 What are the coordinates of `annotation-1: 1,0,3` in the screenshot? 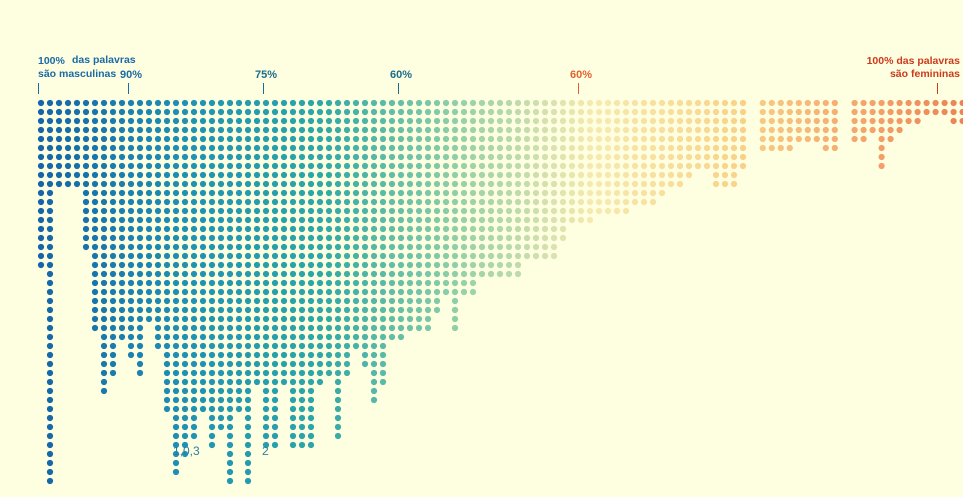 It's located at (186, 451).